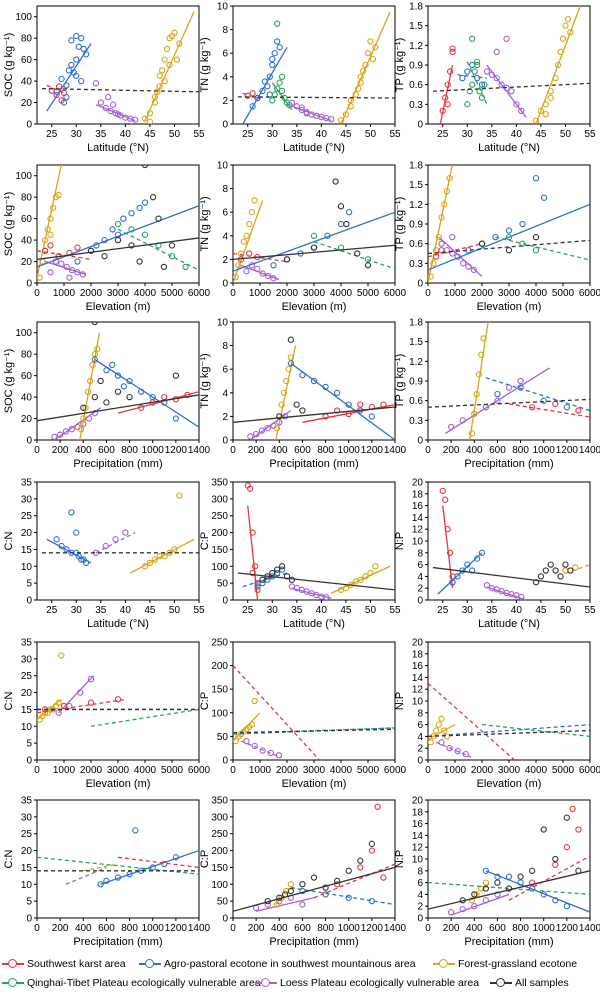 The height and width of the screenshot is (995, 600). I want to click on x-tick-label: 45, so click(346, 134).